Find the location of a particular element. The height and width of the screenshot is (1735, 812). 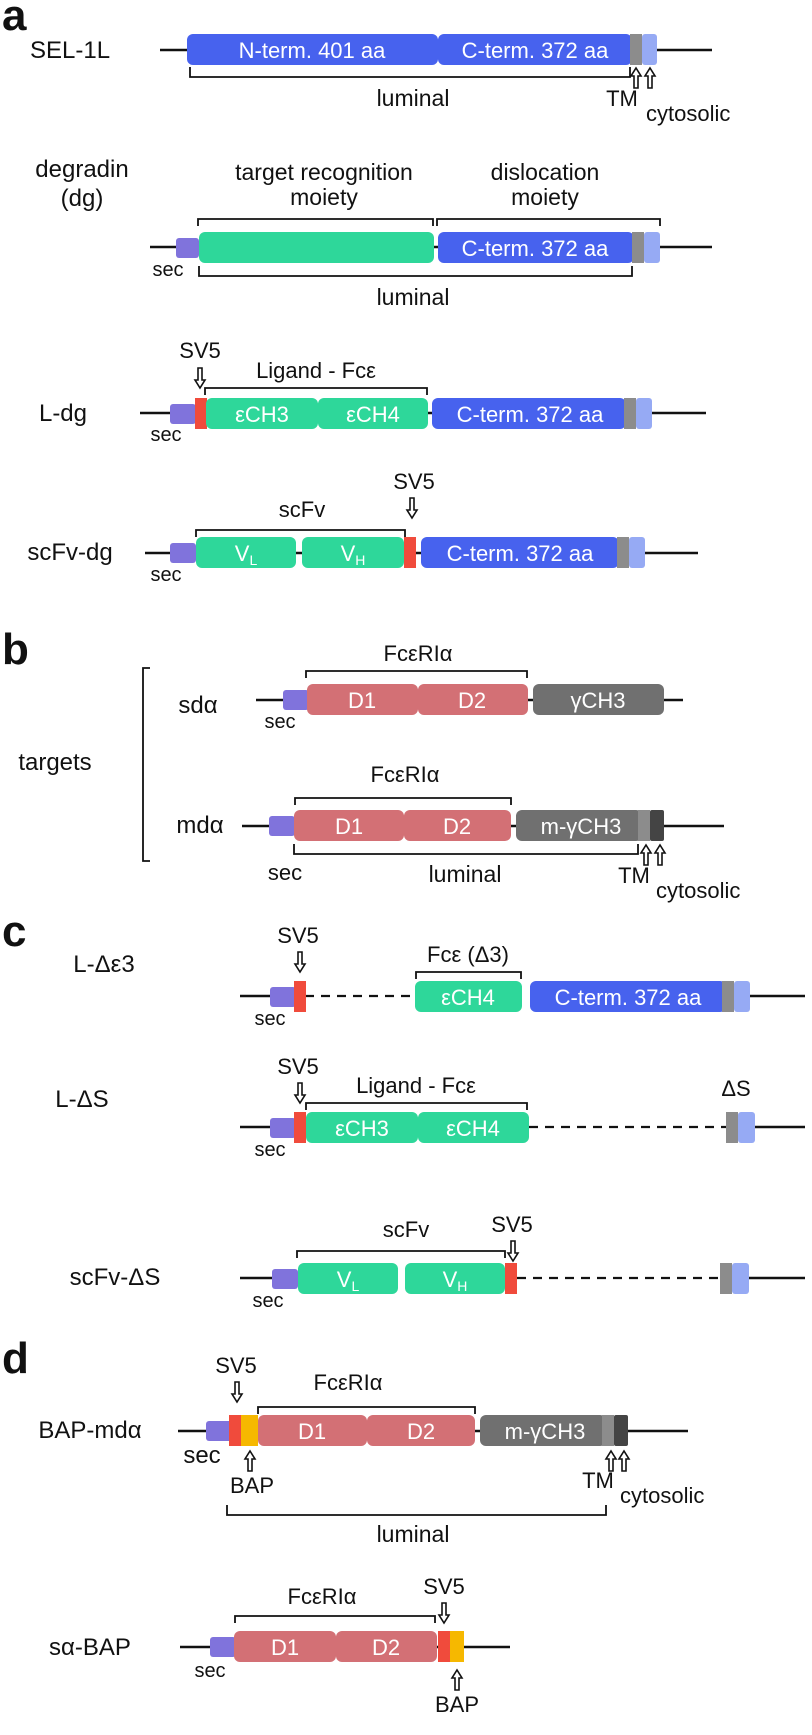

bapmda-tm-label: TM is located at coordinates (598, 1480).